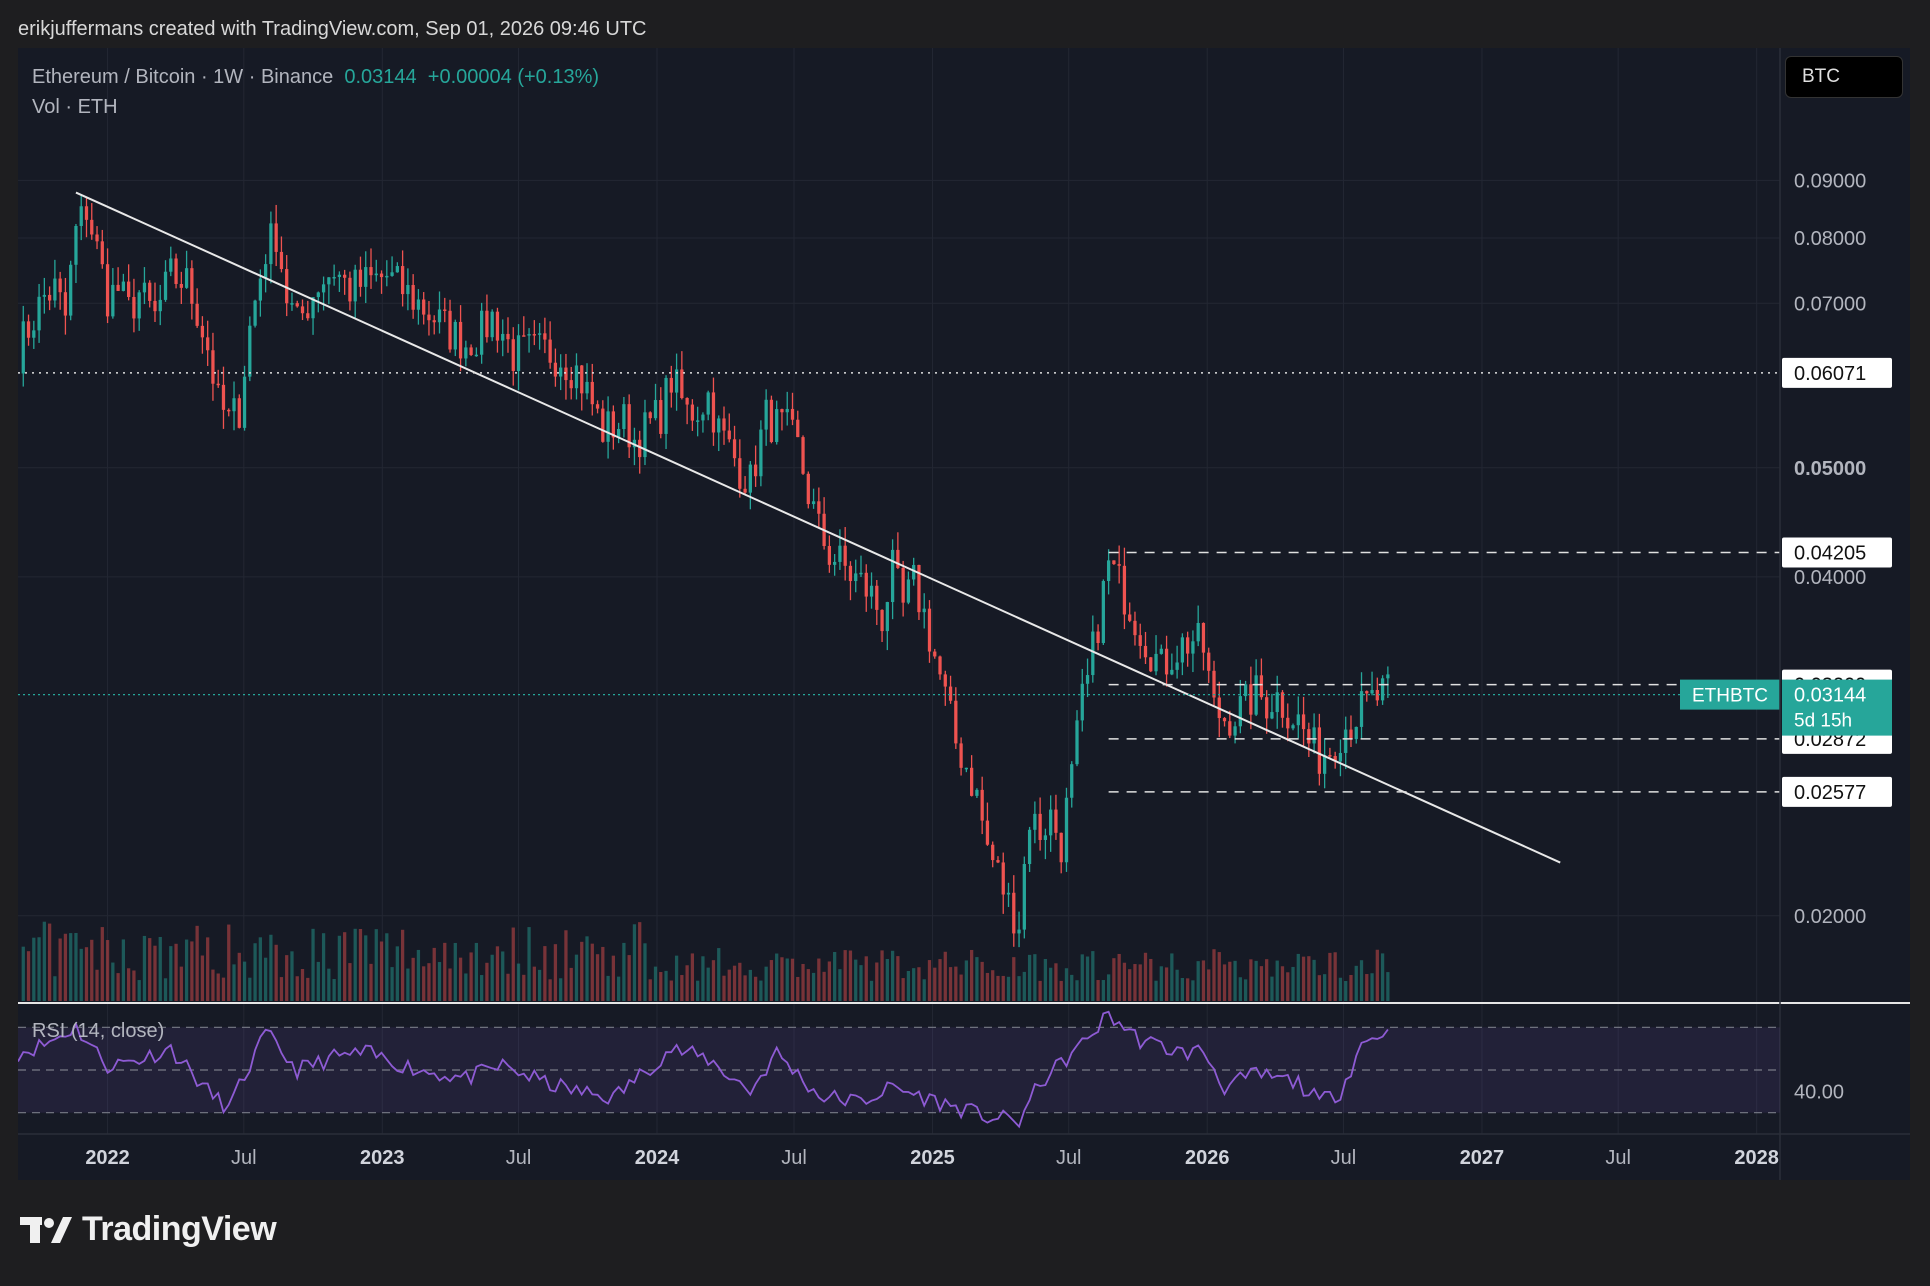 Image resolution: width=1930 pixels, height=1286 pixels. What do you see at coordinates (98, 1031) in the screenshot?
I see `rsi-legend: RSI (14, close)` at bounding box center [98, 1031].